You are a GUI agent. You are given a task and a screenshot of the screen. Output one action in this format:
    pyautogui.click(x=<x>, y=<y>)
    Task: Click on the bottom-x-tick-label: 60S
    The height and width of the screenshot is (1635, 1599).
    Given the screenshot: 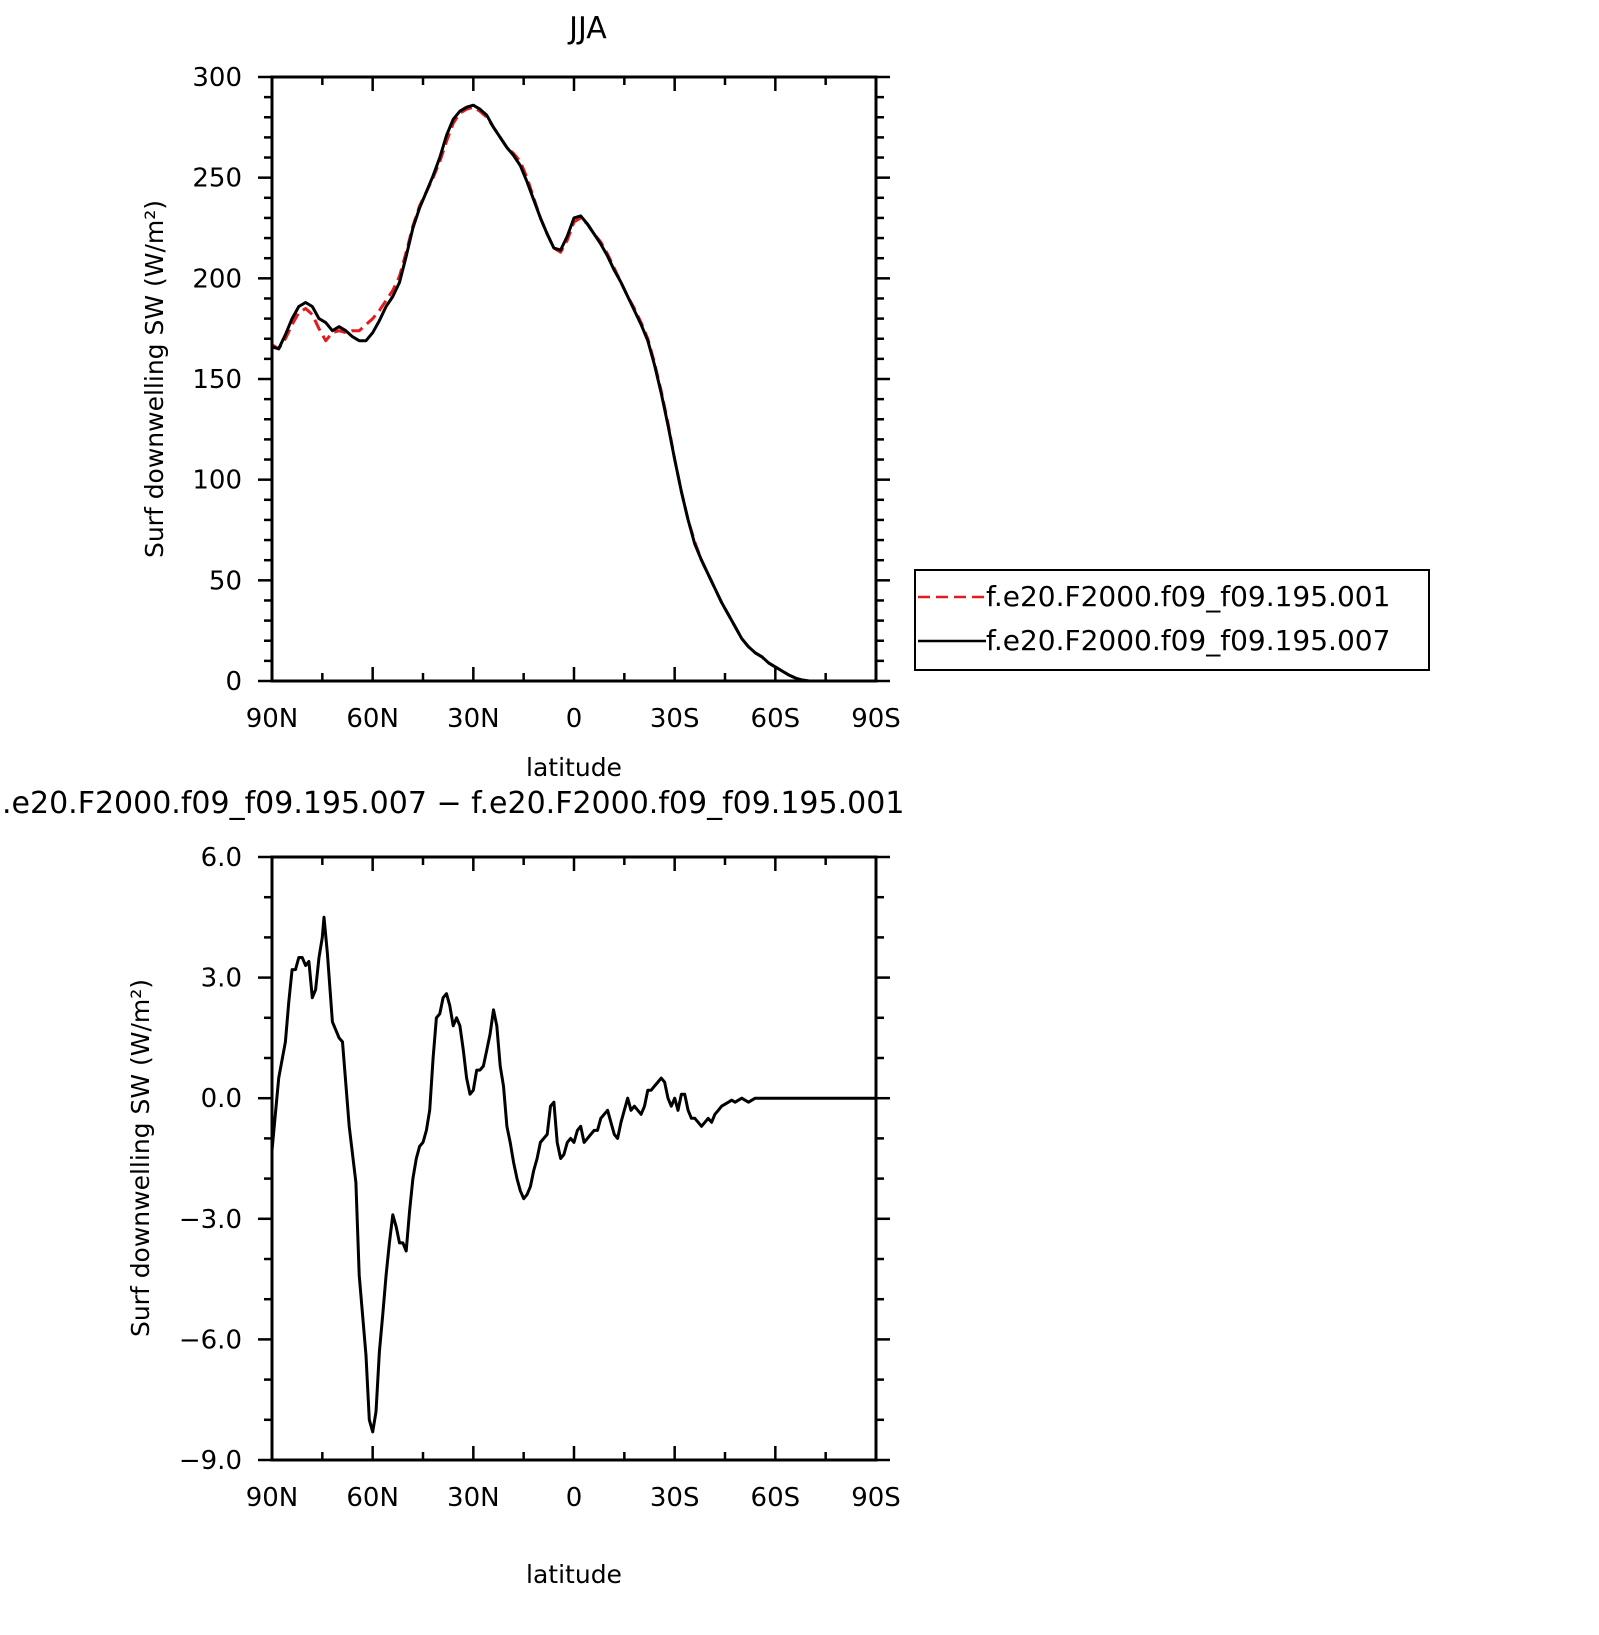 What is the action you would take?
    pyautogui.click(x=776, y=1498)
    